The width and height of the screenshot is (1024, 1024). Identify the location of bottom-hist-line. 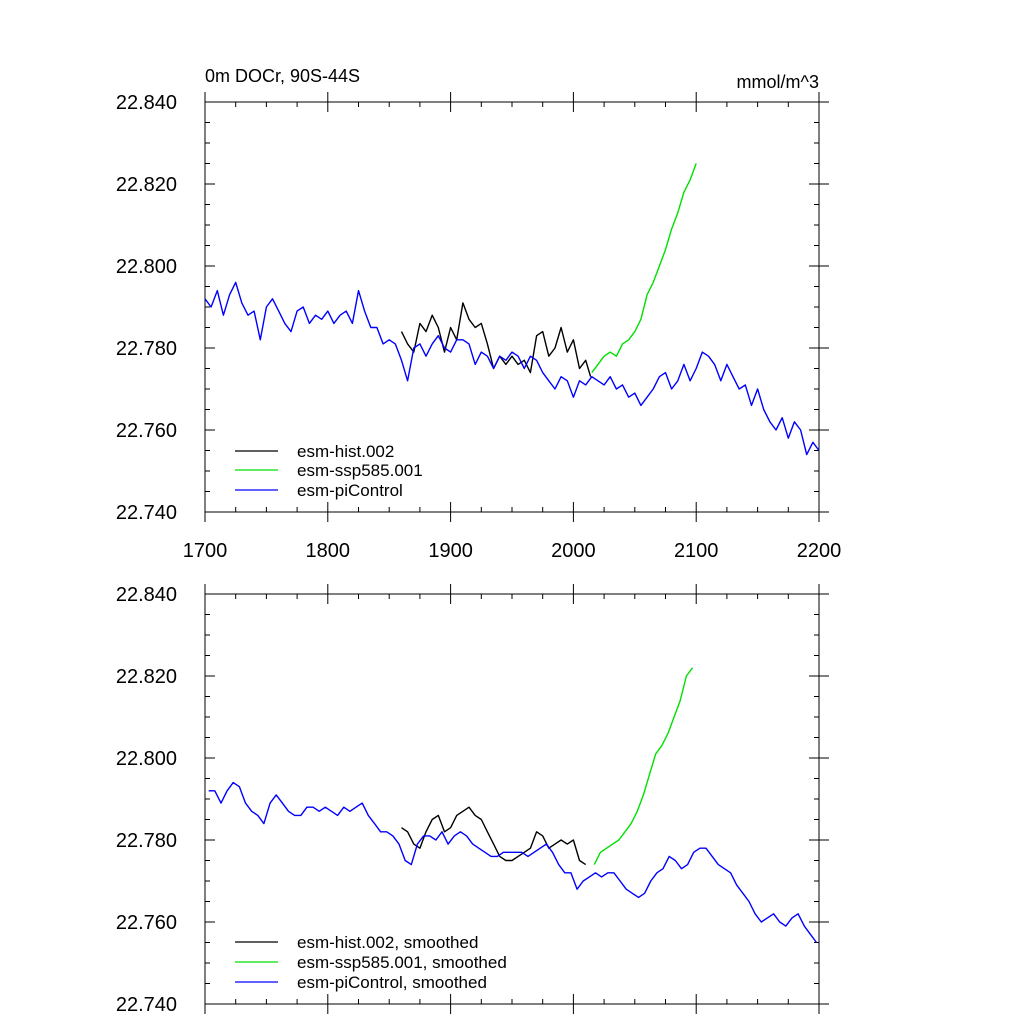
(494, 836).